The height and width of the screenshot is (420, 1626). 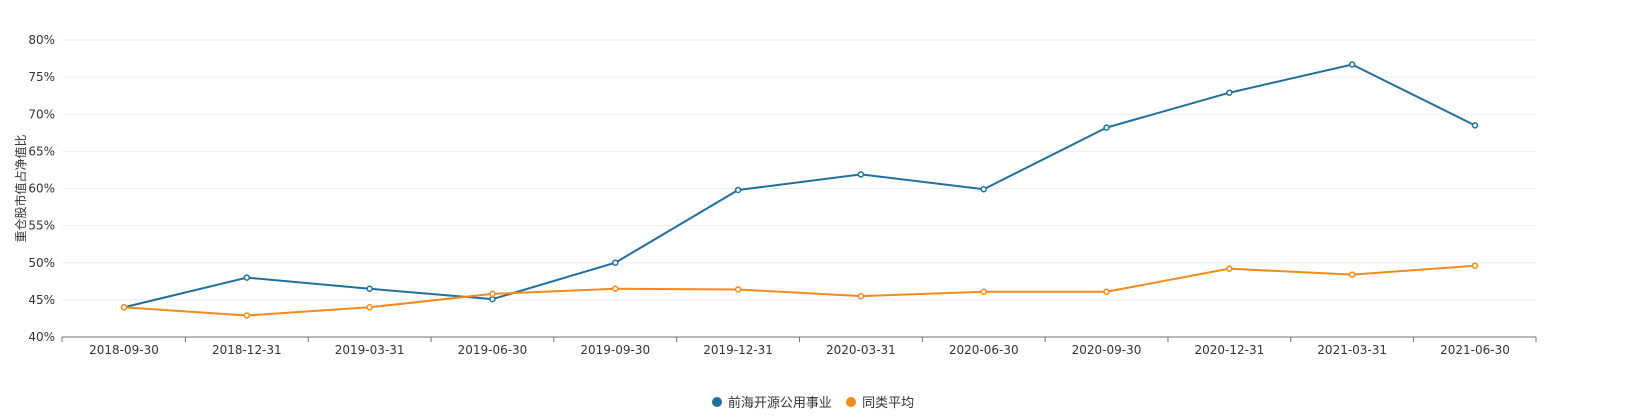 What do you see at coordinates (1475, 350) in the screenshot?
I see `x-tick-label: 2021-06-30` at bounding box center [1475, 350].